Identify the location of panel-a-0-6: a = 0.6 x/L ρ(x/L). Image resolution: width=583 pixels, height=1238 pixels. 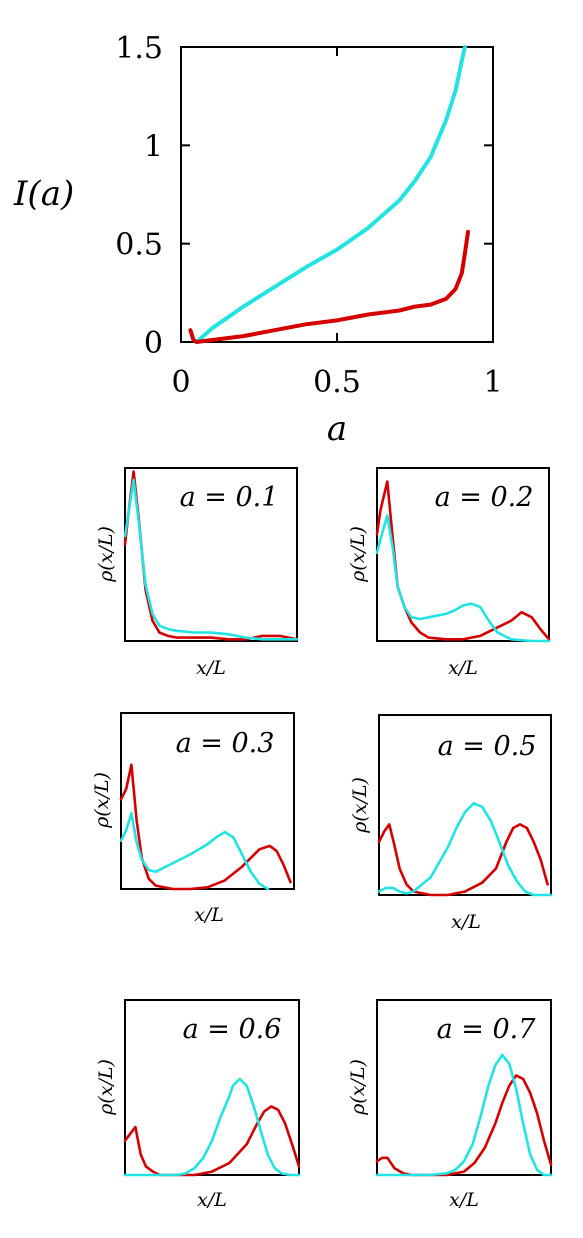
(198, 1105).